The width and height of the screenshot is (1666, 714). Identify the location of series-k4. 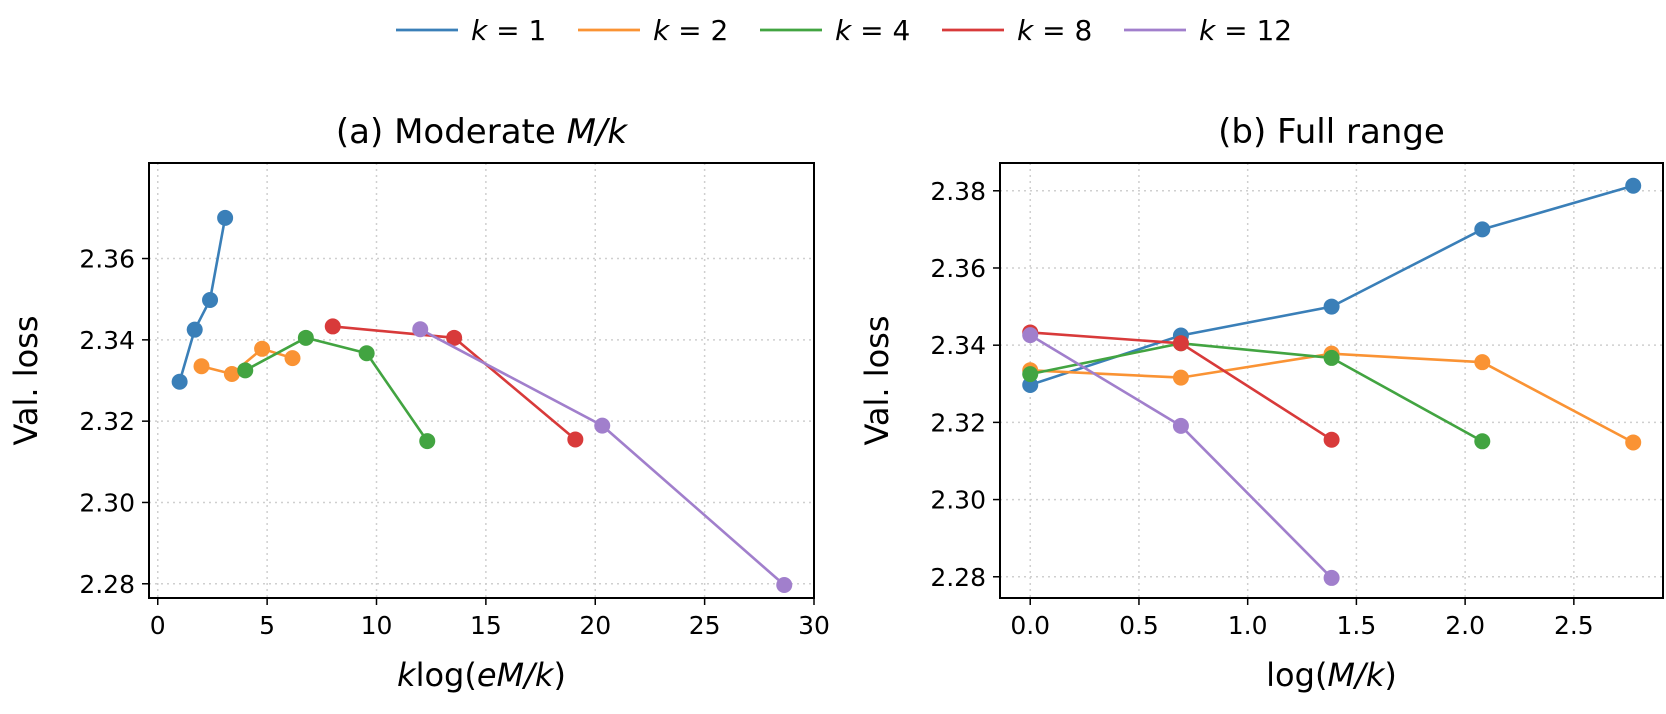
(336, 389).